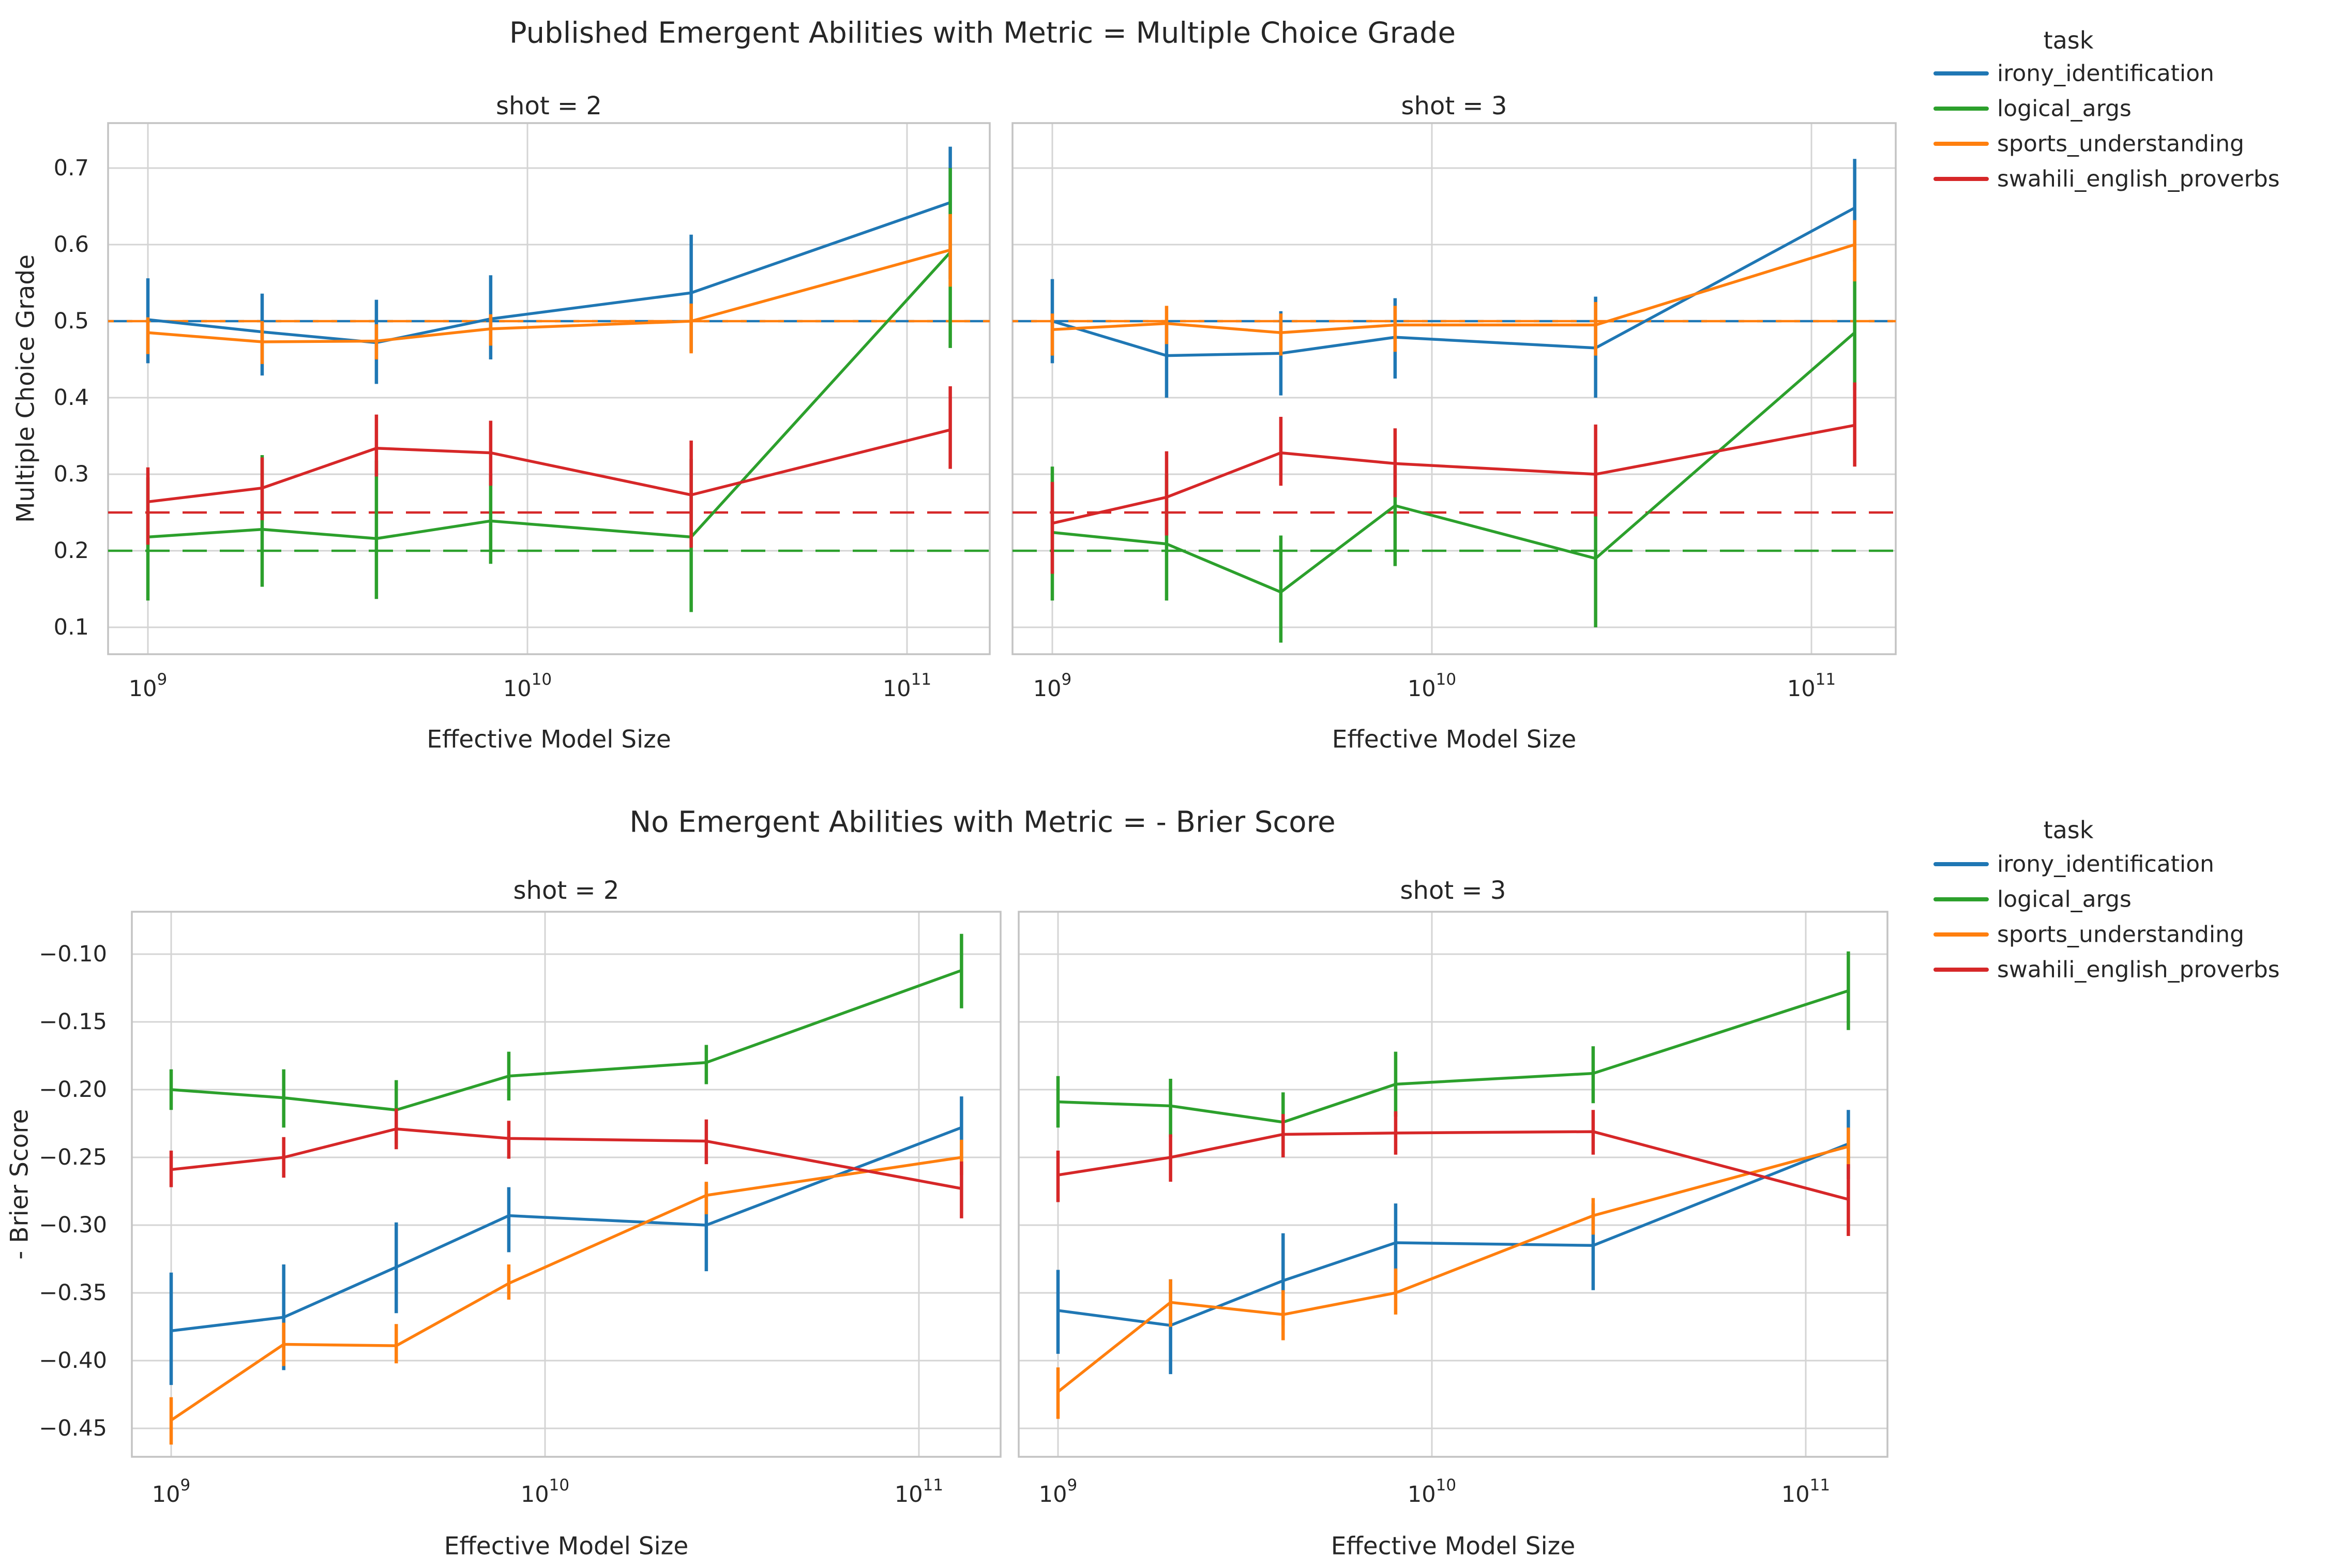 The image size is (2327, 1568). I want to click on panel-bottom-left, so click(566, 1184).